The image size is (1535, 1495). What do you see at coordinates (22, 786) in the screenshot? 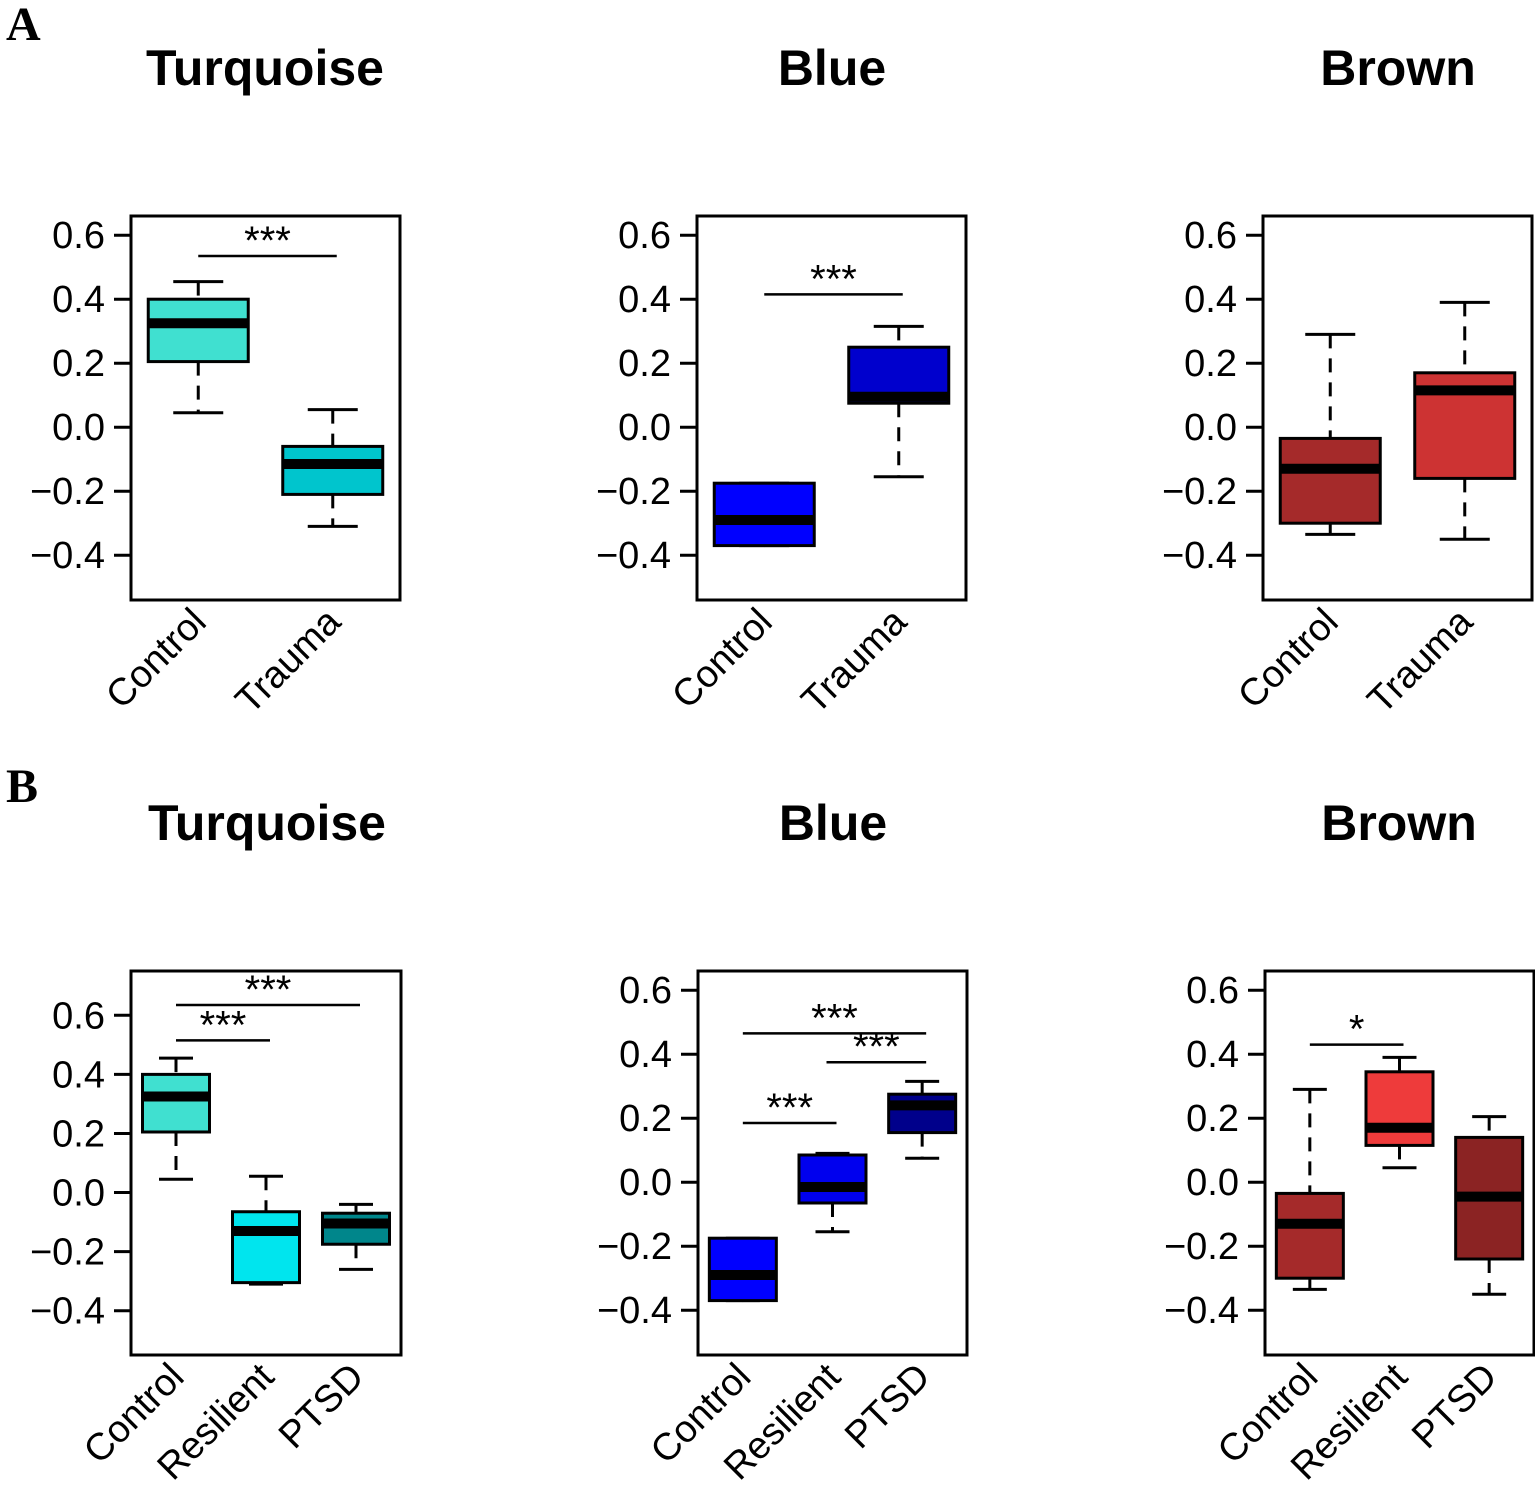
I see `panel-label-b: B` at bounding box center [22, 786].